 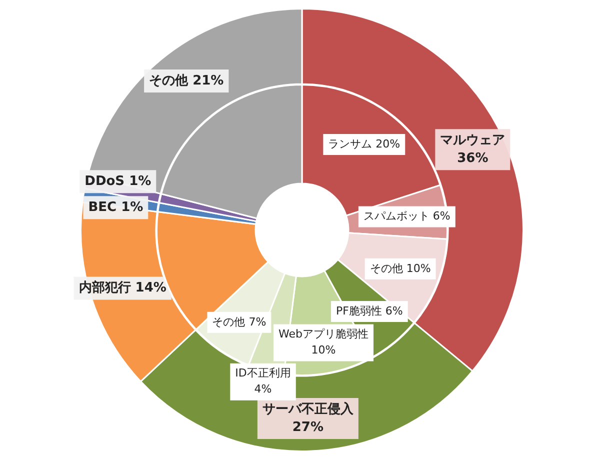 I want to click on slice-label: BEC, so click(x=102, y=208).